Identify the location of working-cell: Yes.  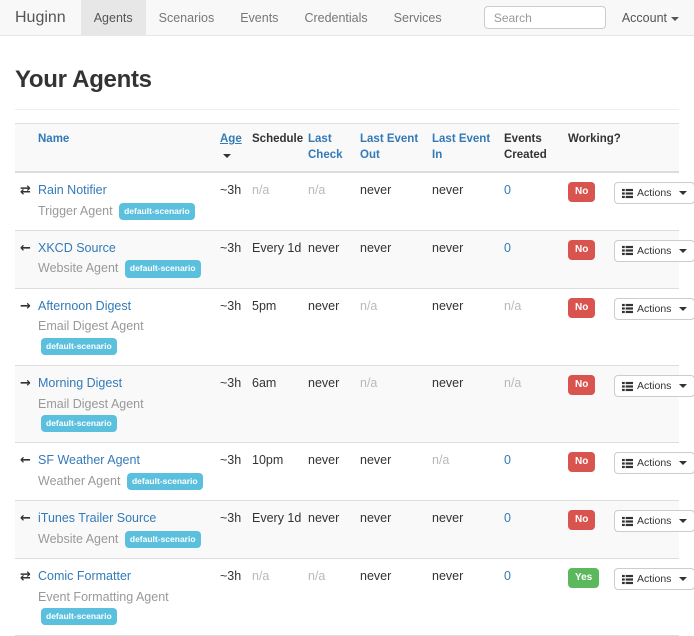
(586, 597).